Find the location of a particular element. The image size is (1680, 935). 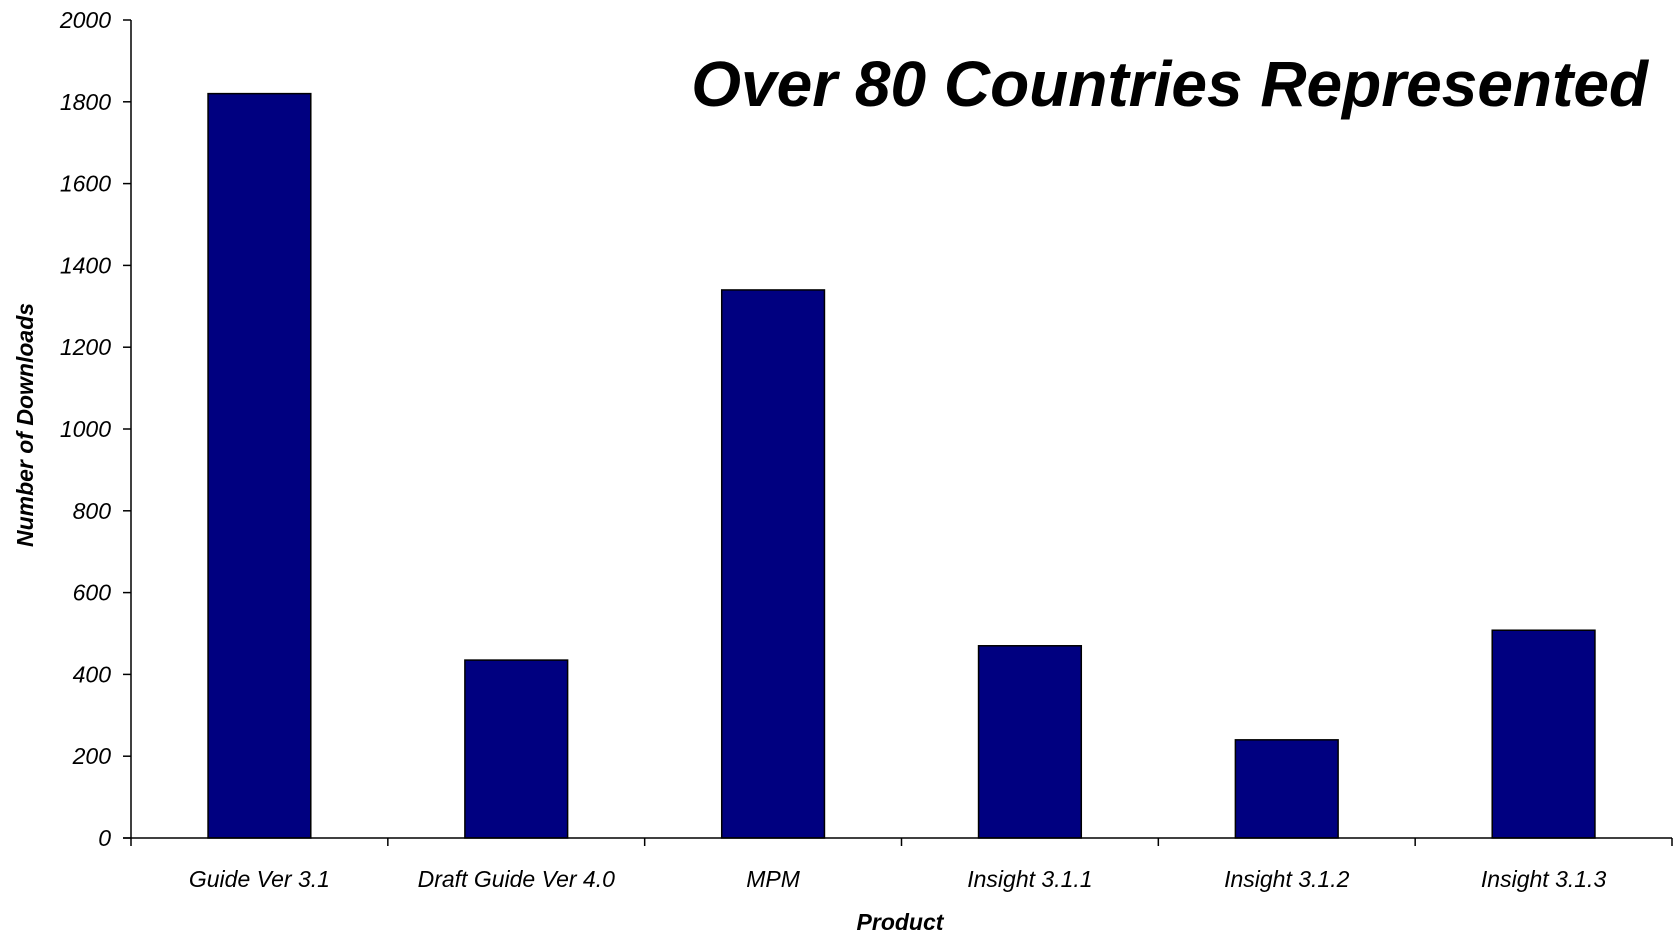

x-tick-label: Insight 3.1.3 is located at coordinates (1544, 879).